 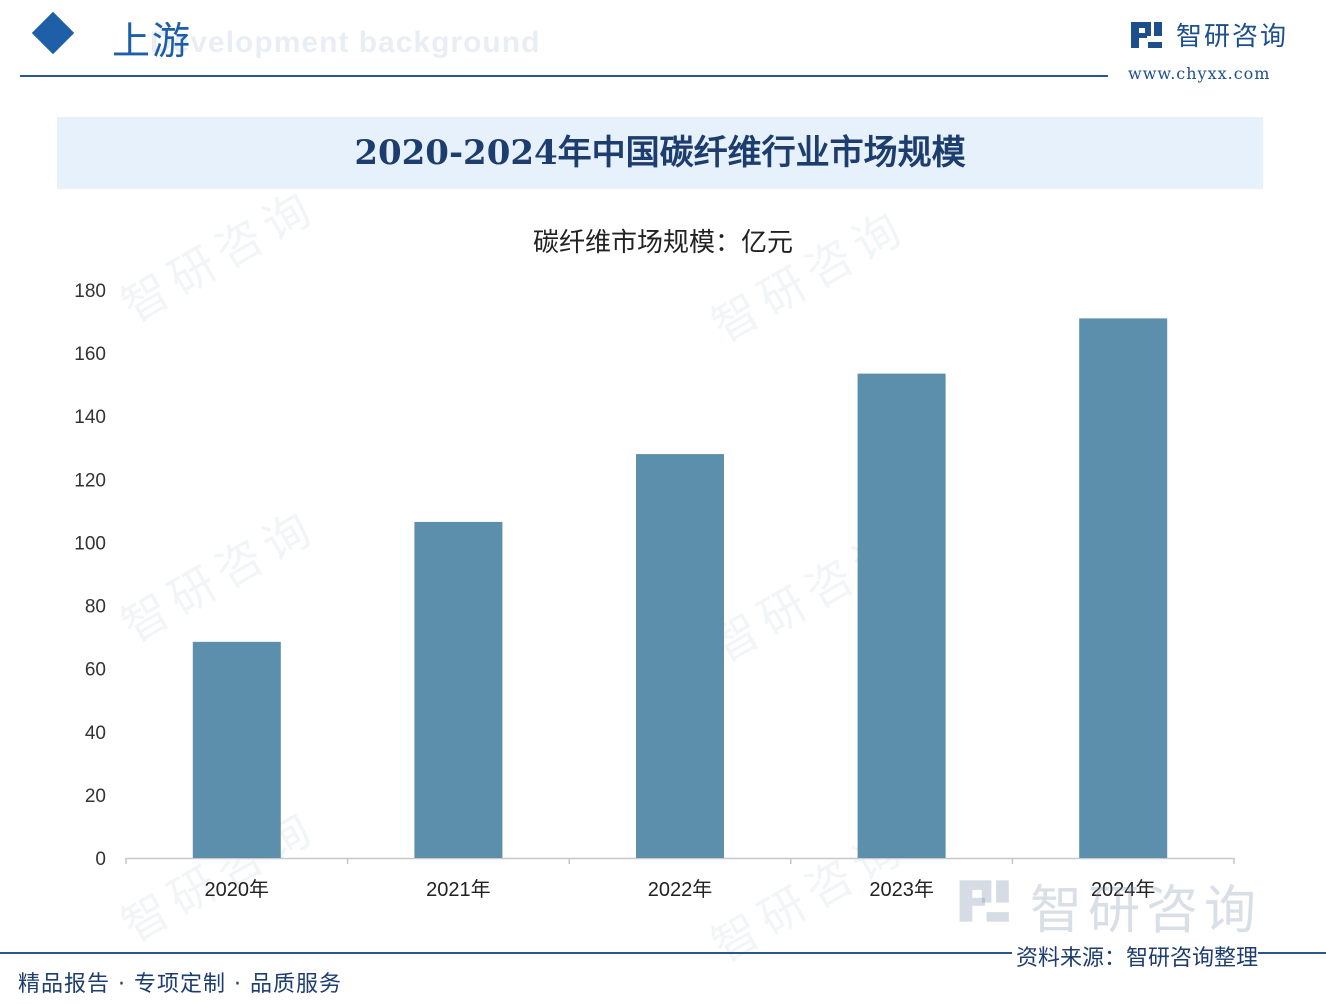 I want to click on chart-title-band, so click(x=660, y=153).